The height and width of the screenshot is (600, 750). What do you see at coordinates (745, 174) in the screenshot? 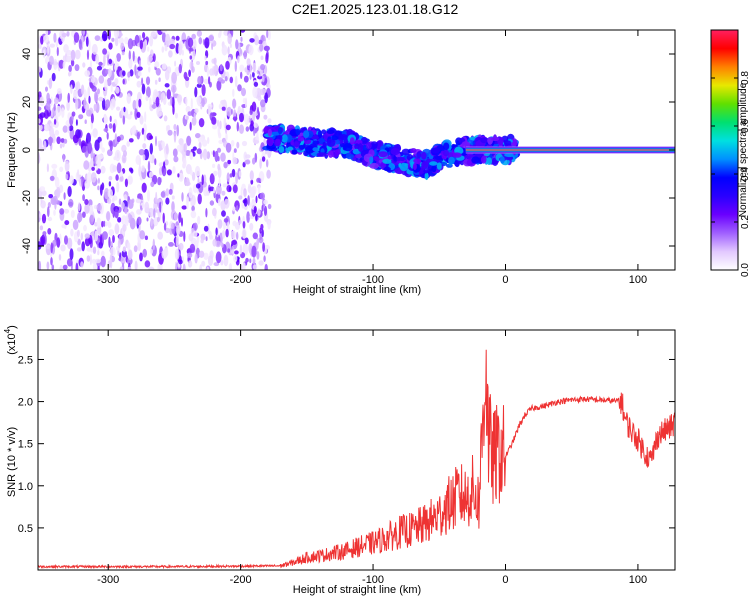
I see `colorbar-tick-label: 0.4` at bounding box center [745, 174].